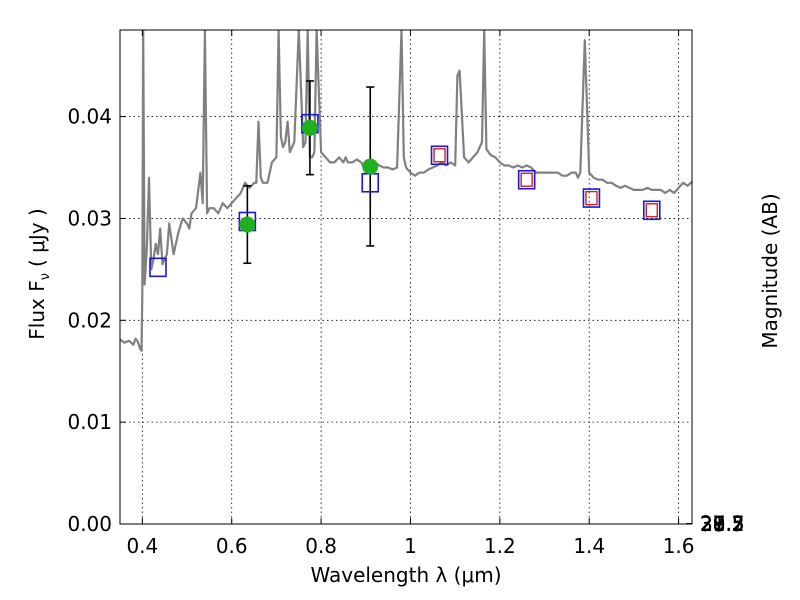 This screenshot has height=600, width=800. I want to click on magnitude-tick-label: 30, so click(712, 524).